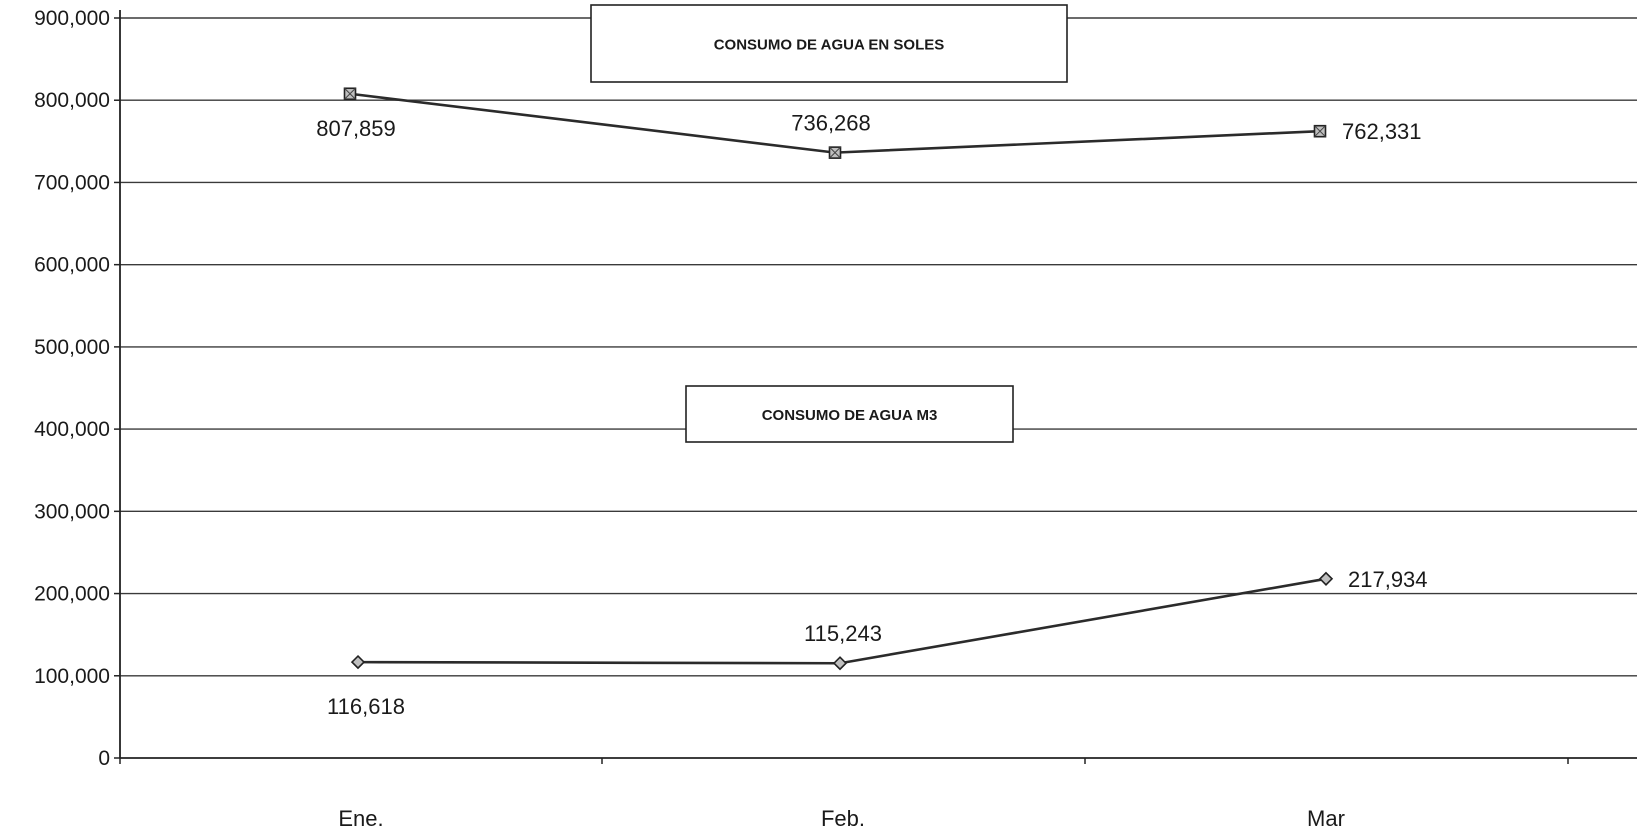  I want to click on x-tick-label: Ene., so click(360, 818).